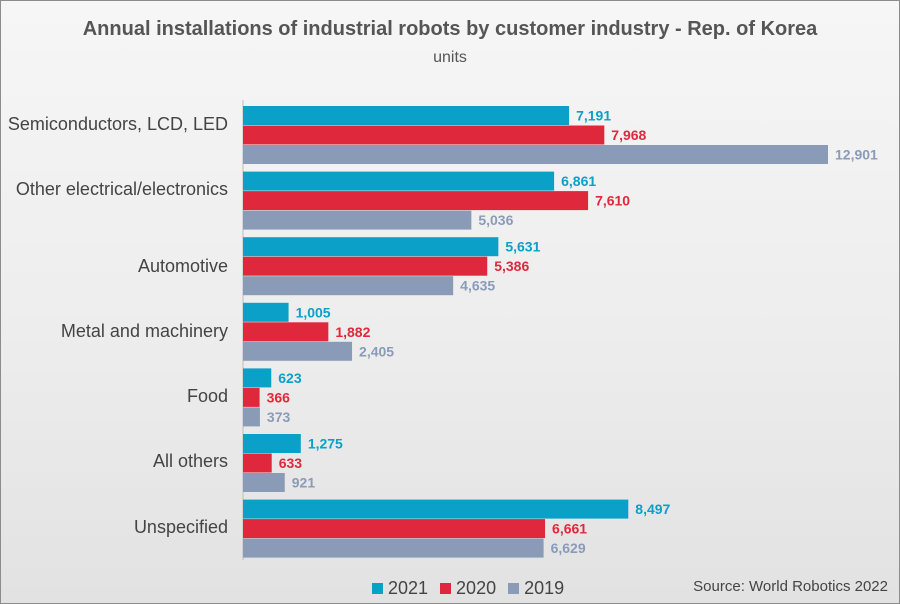  I want to click on data-label-2021-2: 5,631, so click(522, 247).